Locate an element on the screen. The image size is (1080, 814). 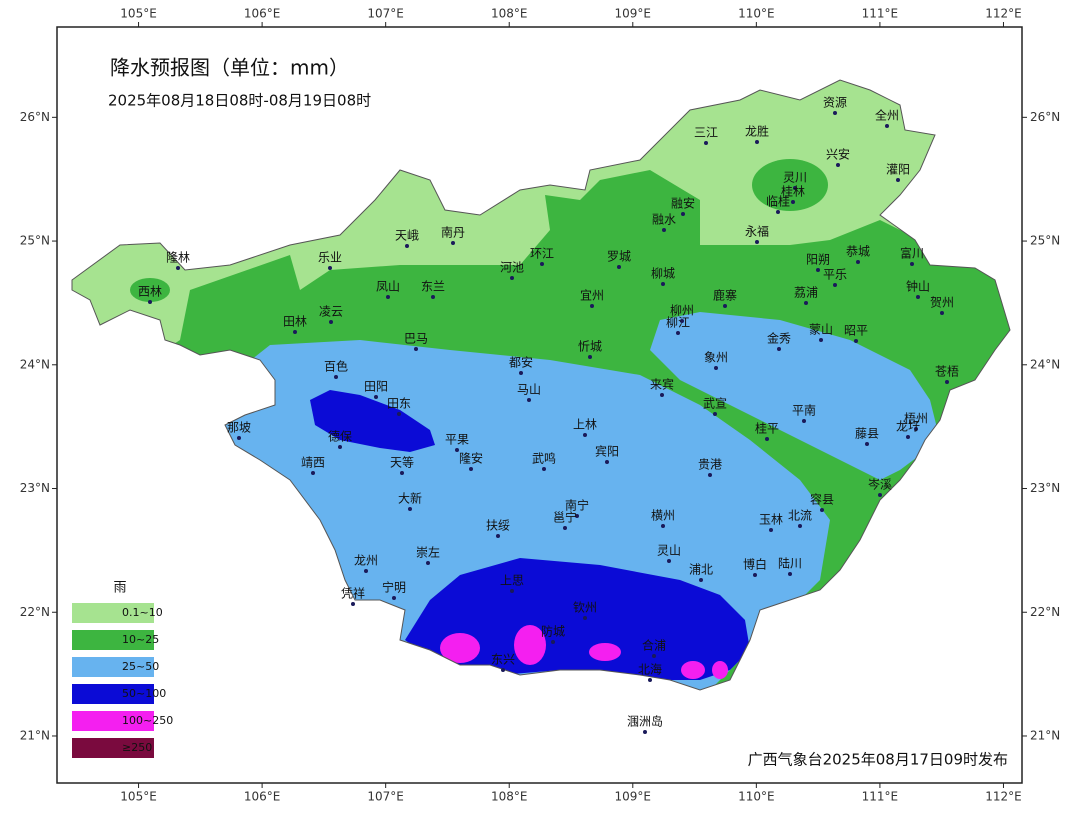
city-label: 乐业 is located at coordinates (330, 258).